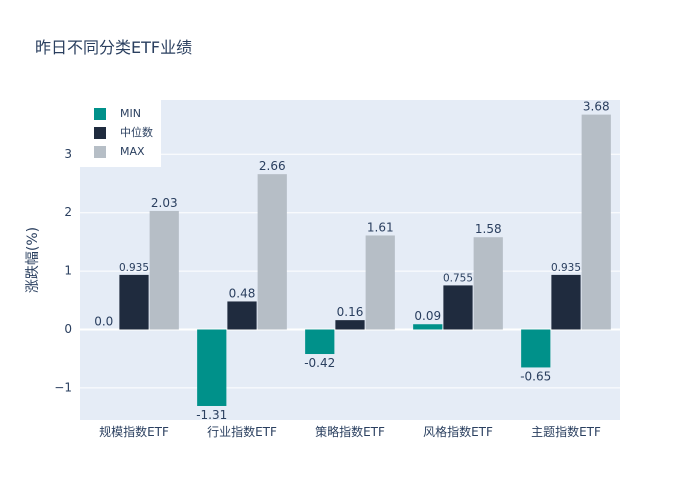 Image resolution: width=700 pixels, height=500 pixels. Describe the element at coordinates (68, 154) in the screenshot. I see `y-tick-label: 3` at that location.